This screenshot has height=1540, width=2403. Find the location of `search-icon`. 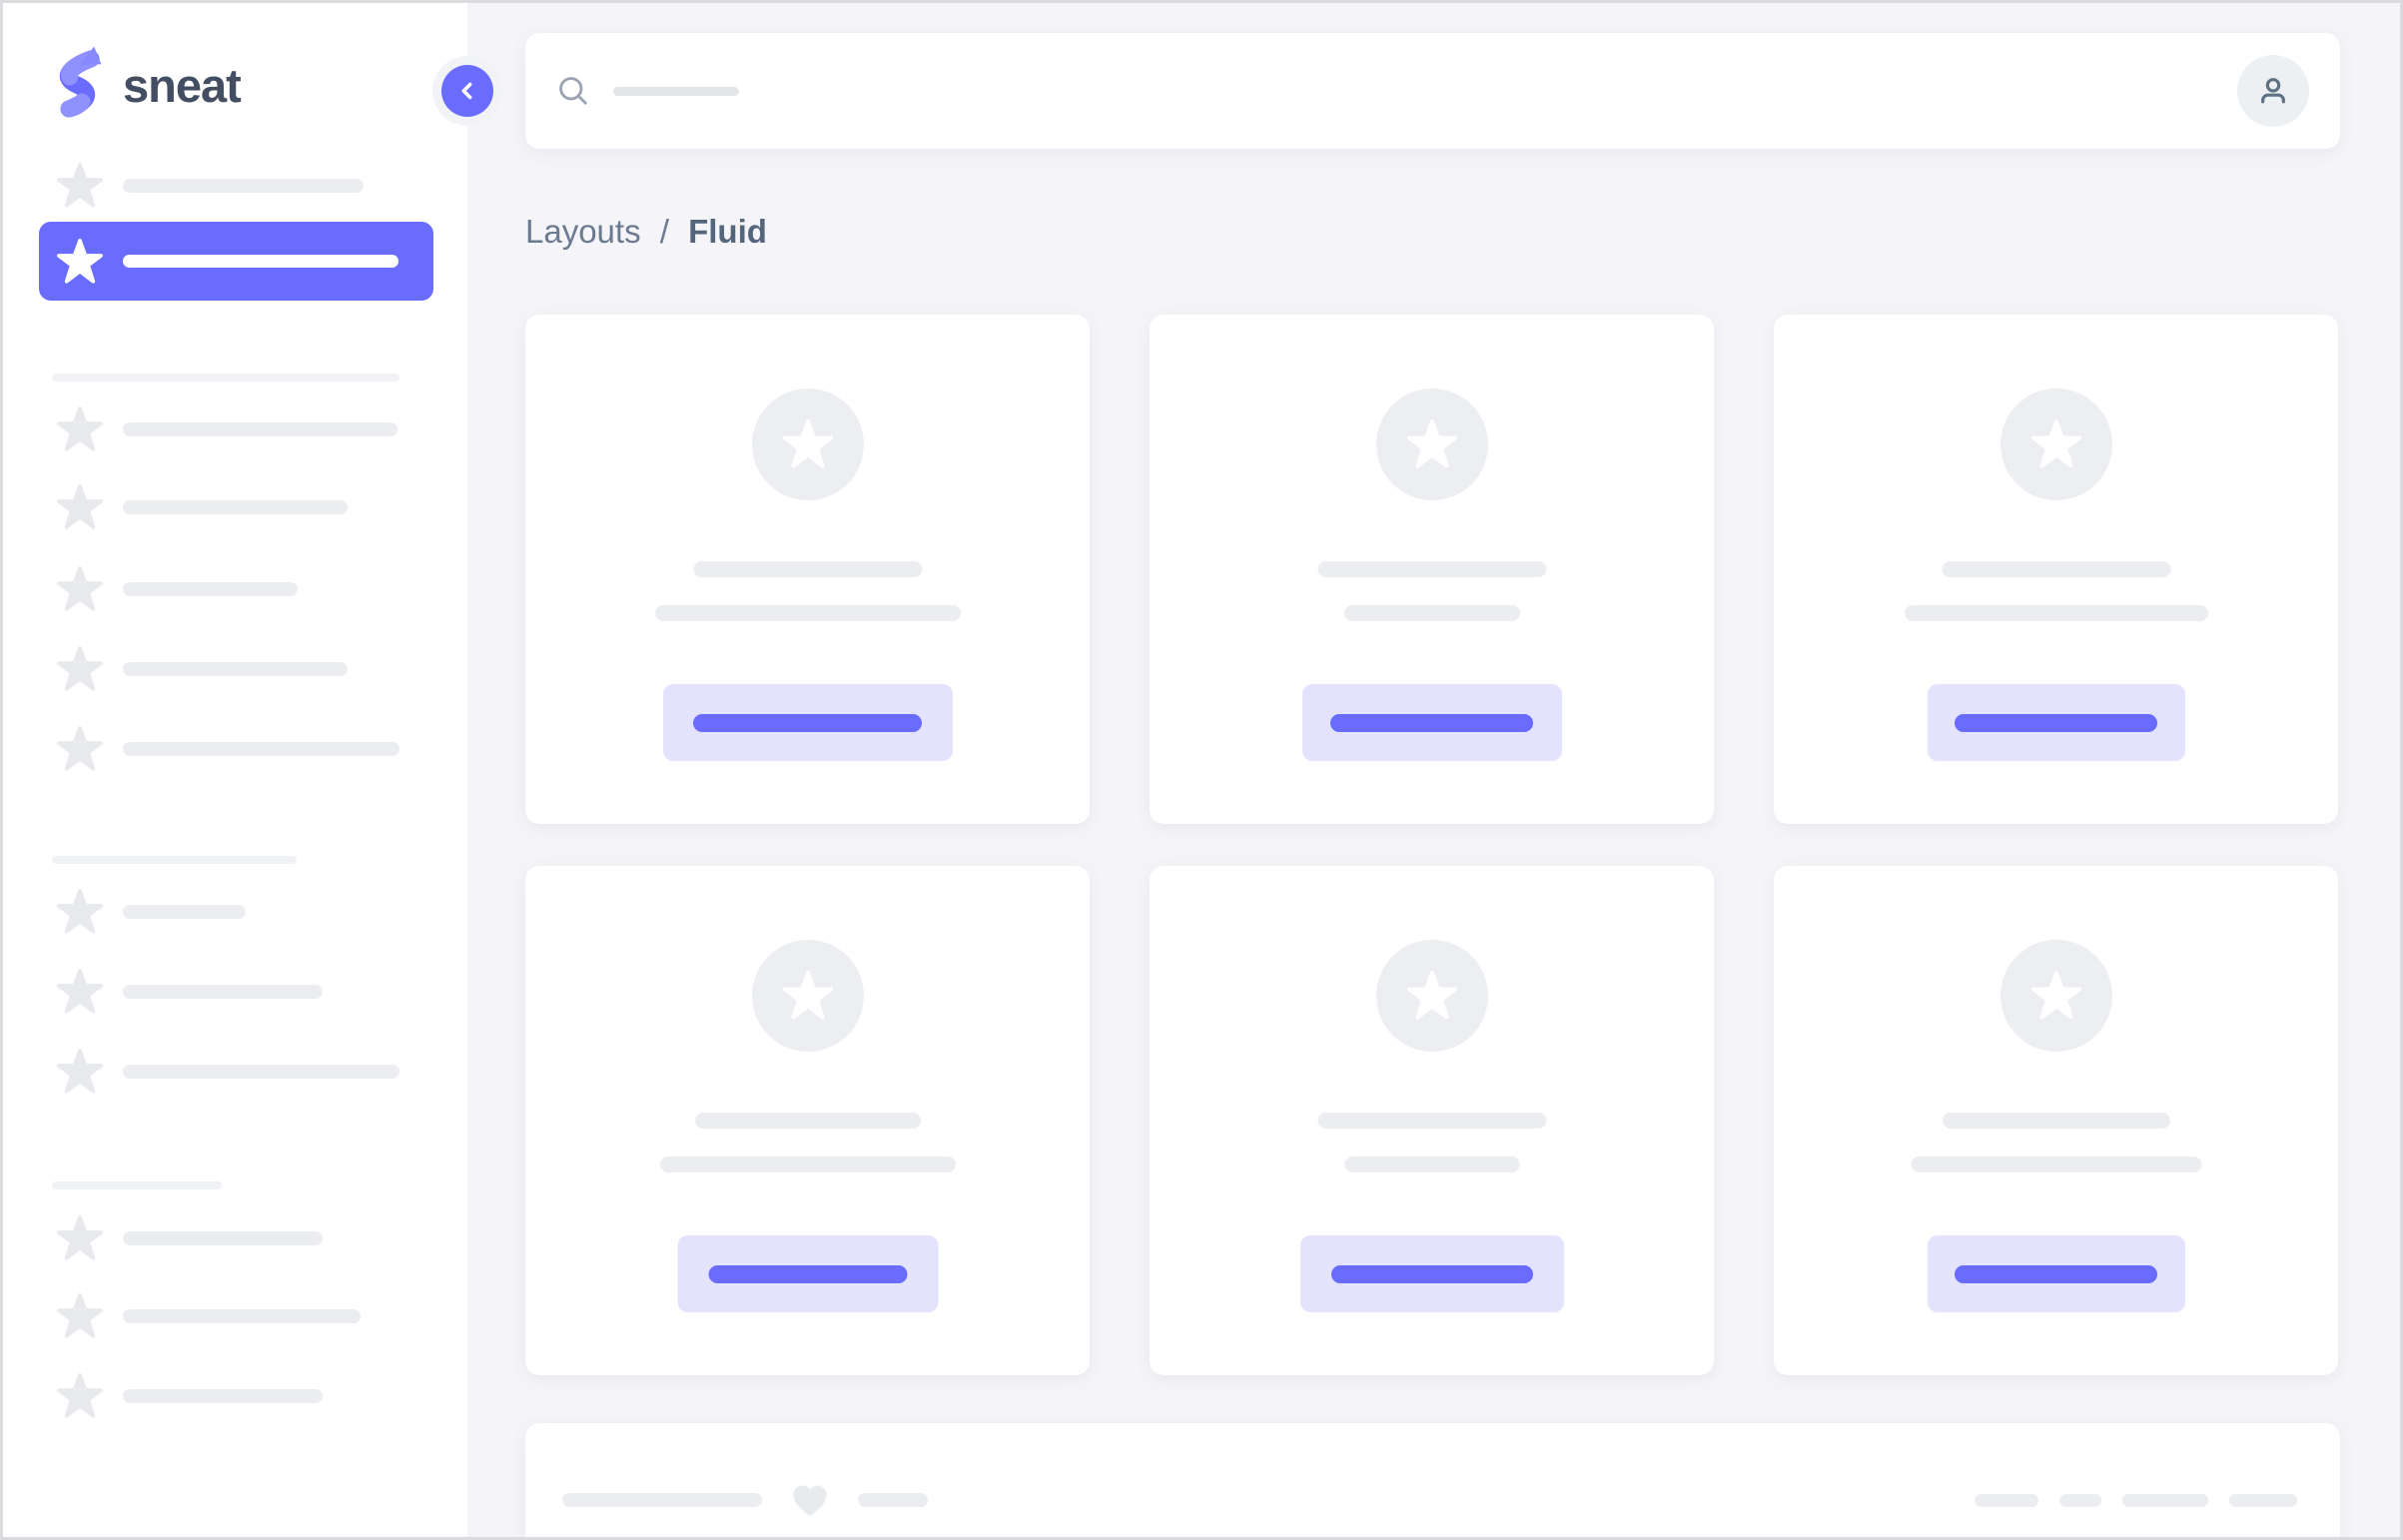

search-icon is located at coordinates (573, 91).